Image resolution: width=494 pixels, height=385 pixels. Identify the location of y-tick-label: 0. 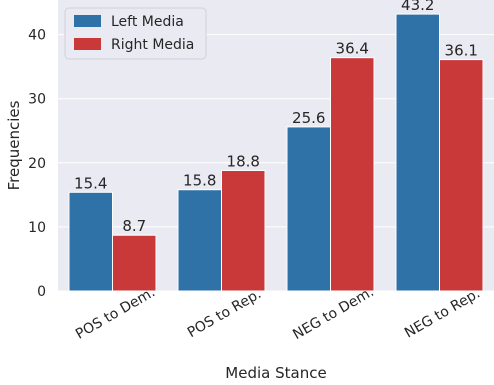
(41, 292).